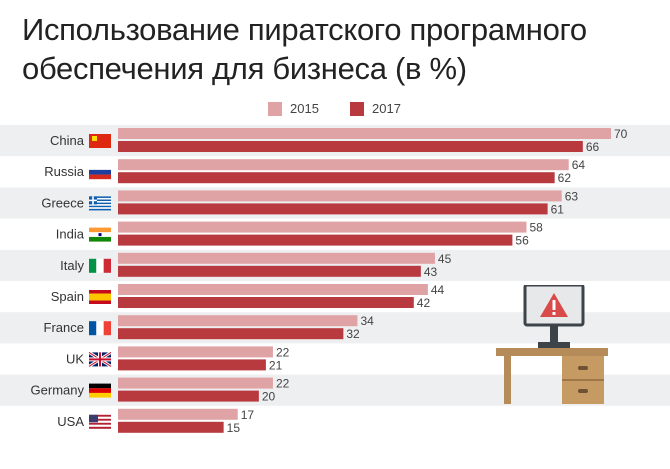 This screenshot has height=469, width=670. What do you see at coordinates (558, 209) in the screenshot?
I see `data-label-2017: 61` at bounding box center [558, 209].